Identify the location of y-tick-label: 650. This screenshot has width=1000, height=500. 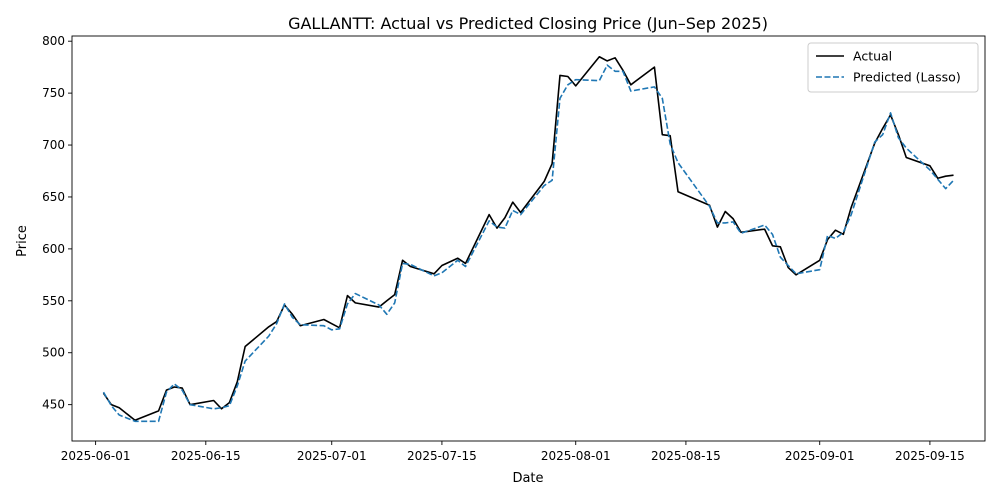
(53, 197).